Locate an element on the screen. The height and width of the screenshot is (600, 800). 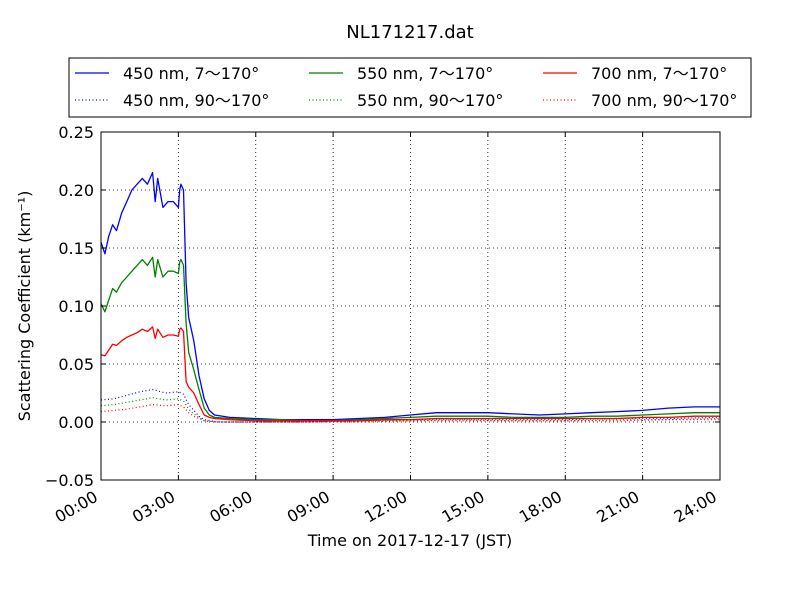
legend-label: 550 nm, 90～170° is located at coordinates (430, 100).